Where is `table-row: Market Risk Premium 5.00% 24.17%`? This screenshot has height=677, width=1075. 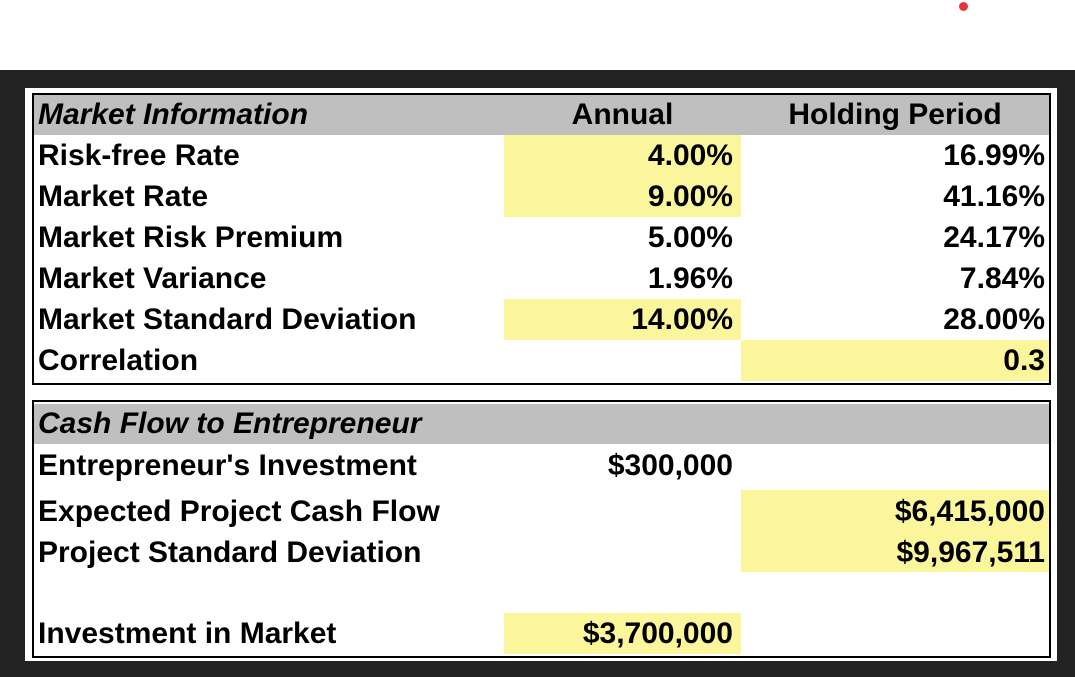 table-row: Market Risk Premium 5.00% 24.17% is located at coordinates (541, 237).